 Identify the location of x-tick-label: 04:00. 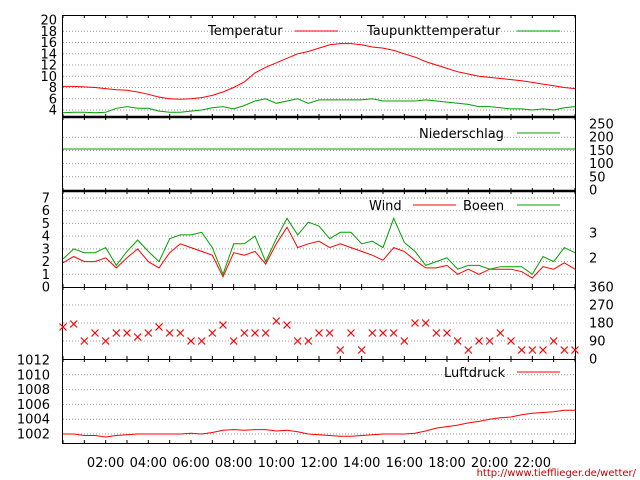
(148, 463).